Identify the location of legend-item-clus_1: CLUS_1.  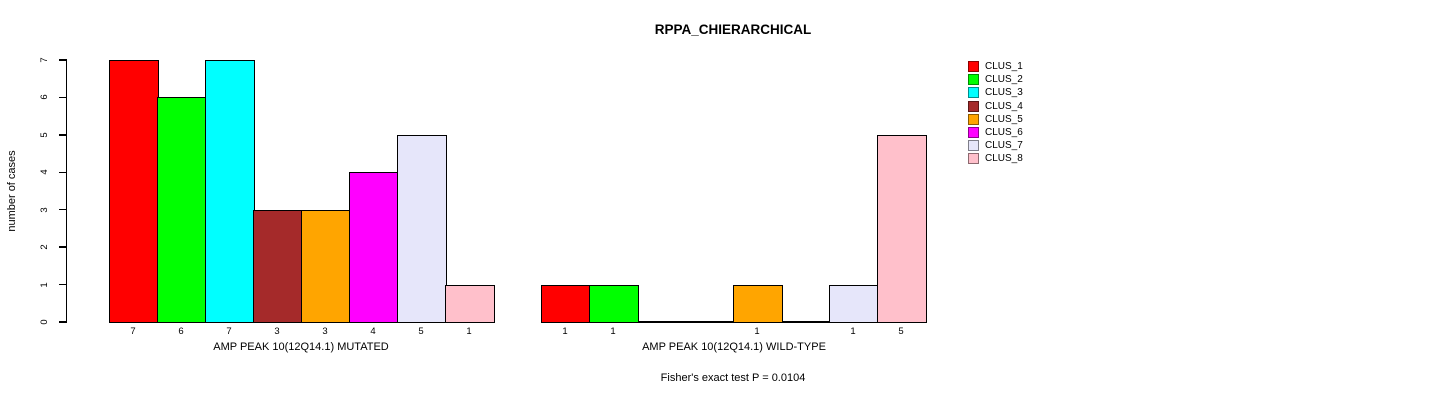
(995, 66).